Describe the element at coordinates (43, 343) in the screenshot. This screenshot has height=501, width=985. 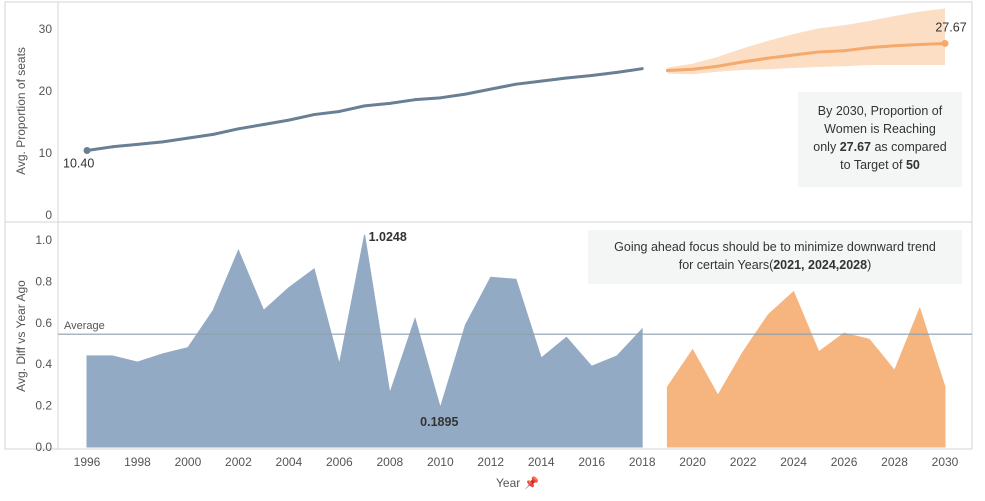
I see `bottom-y-ticks: 0.0 0.2 0.4 0.6 0.8 1.0` at that location.